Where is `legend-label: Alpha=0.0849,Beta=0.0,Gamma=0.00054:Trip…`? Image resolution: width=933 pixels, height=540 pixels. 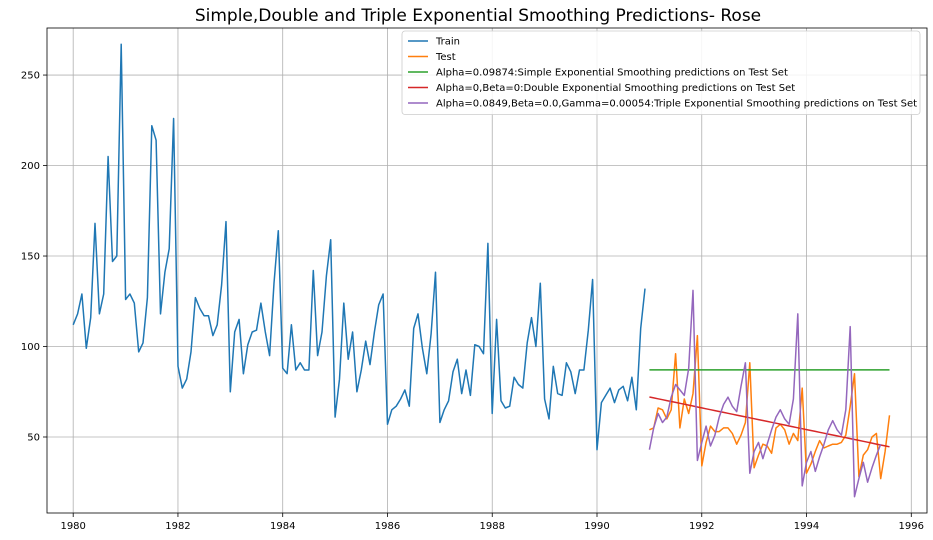
legend-label: Alpha=0.0849,Beta=0.0,Gamma=0.00054:Trip… is located at coordinates (676, 104).